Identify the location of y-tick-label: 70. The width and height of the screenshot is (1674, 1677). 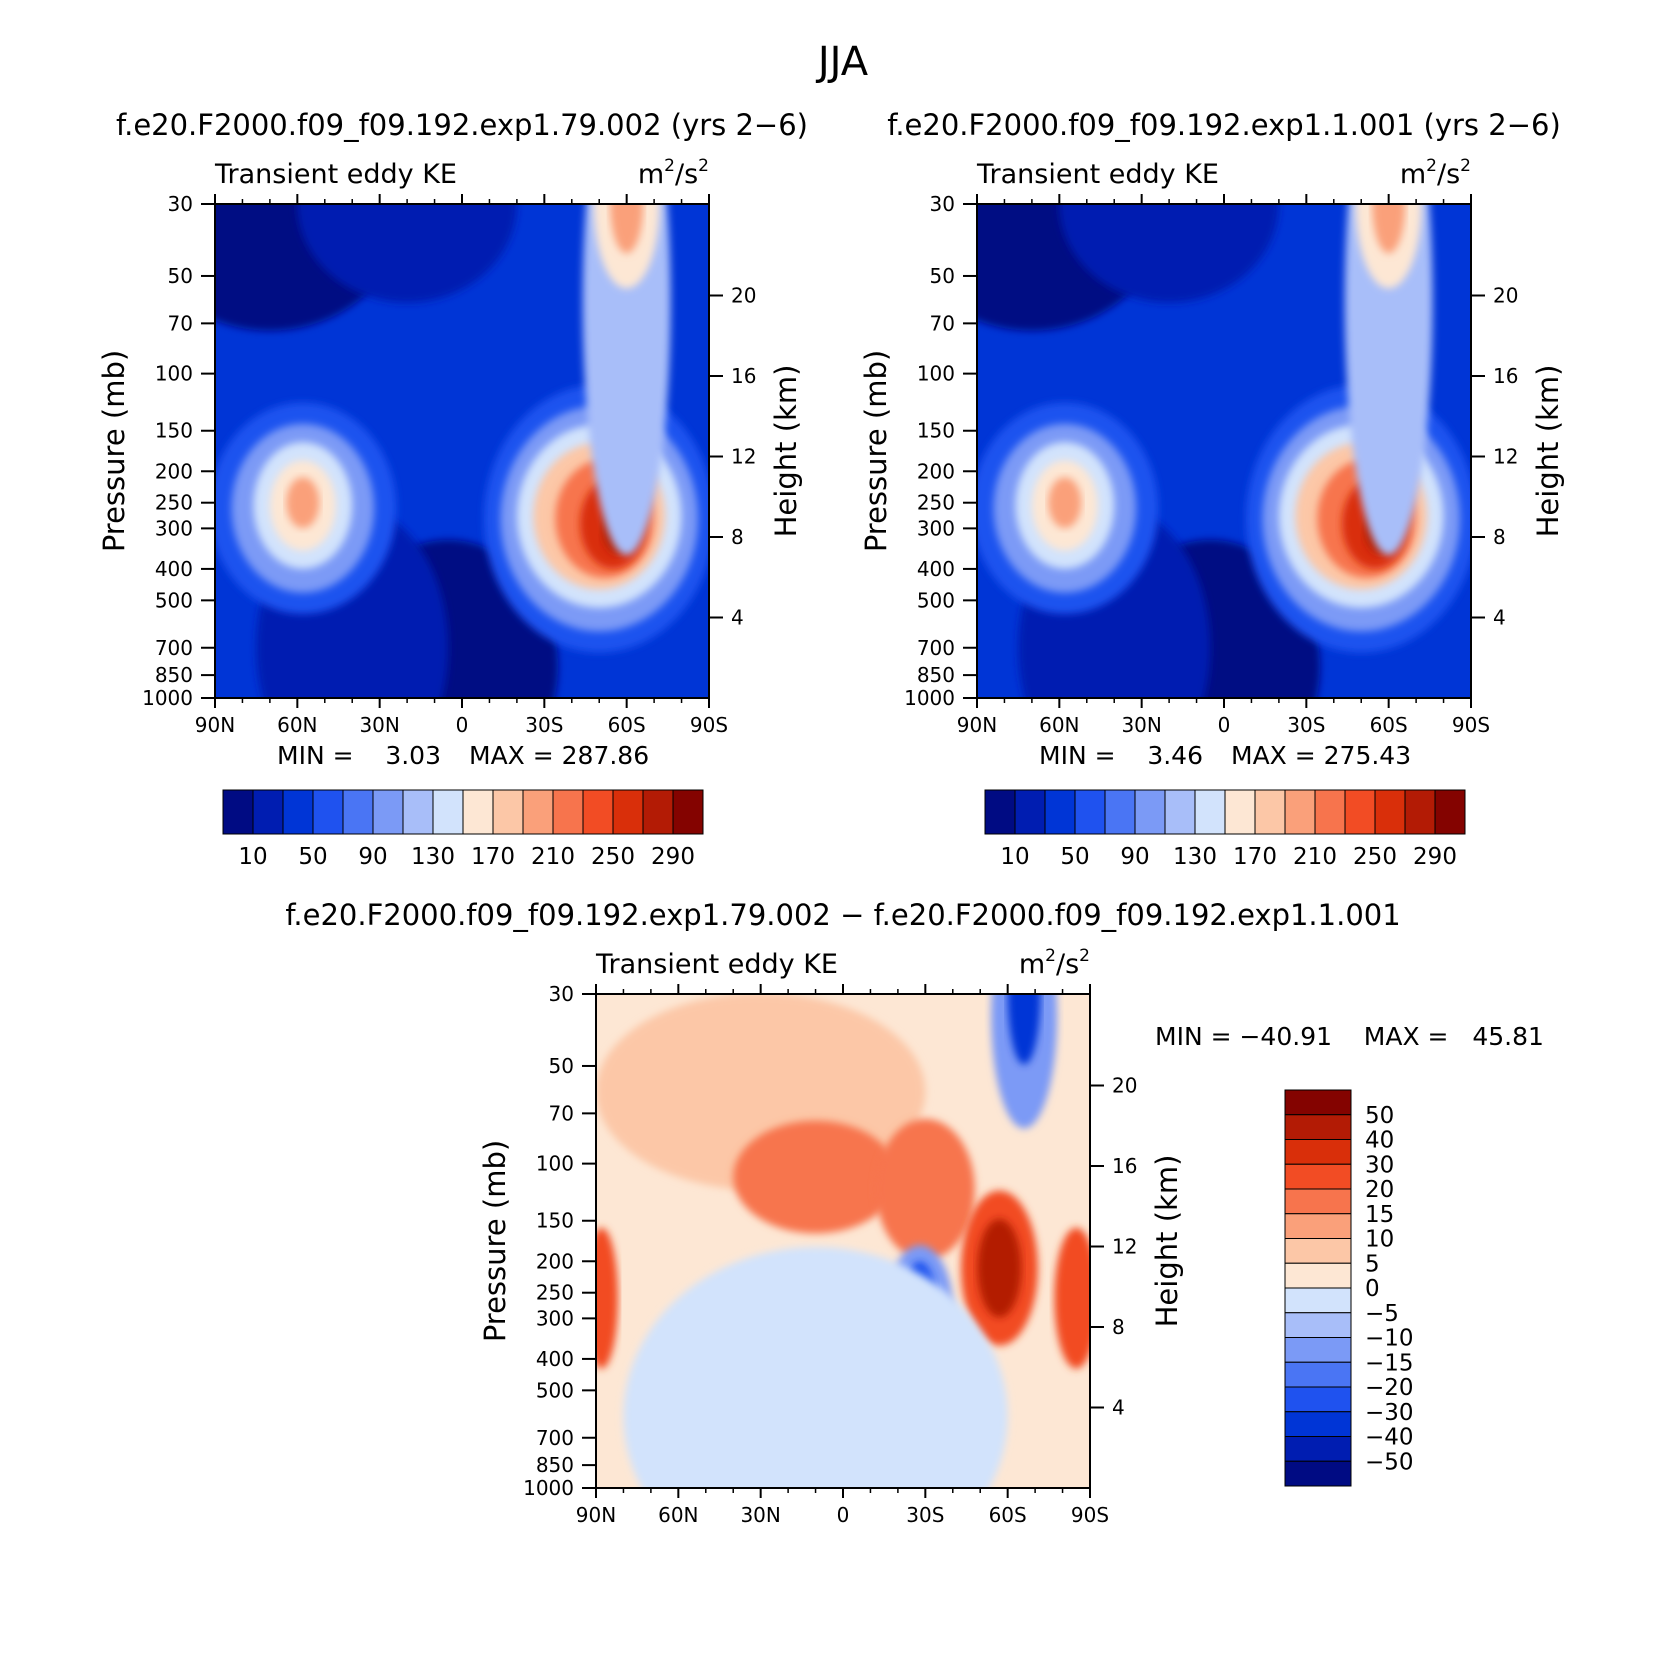
(180, 323).